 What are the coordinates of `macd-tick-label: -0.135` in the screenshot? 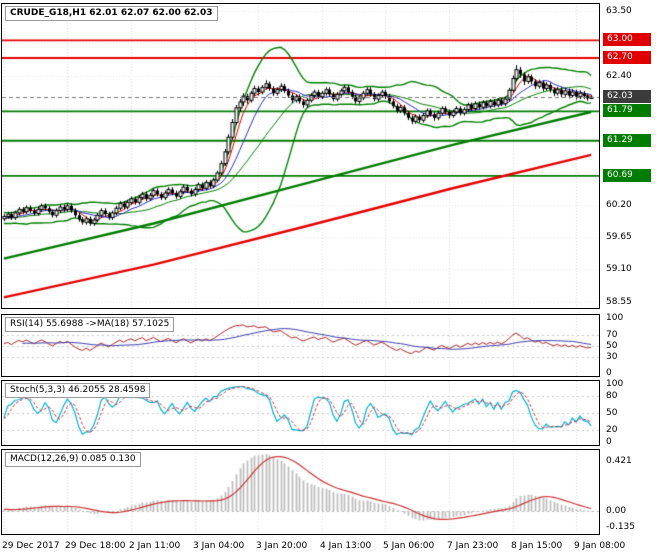 It's located at (621, 527).